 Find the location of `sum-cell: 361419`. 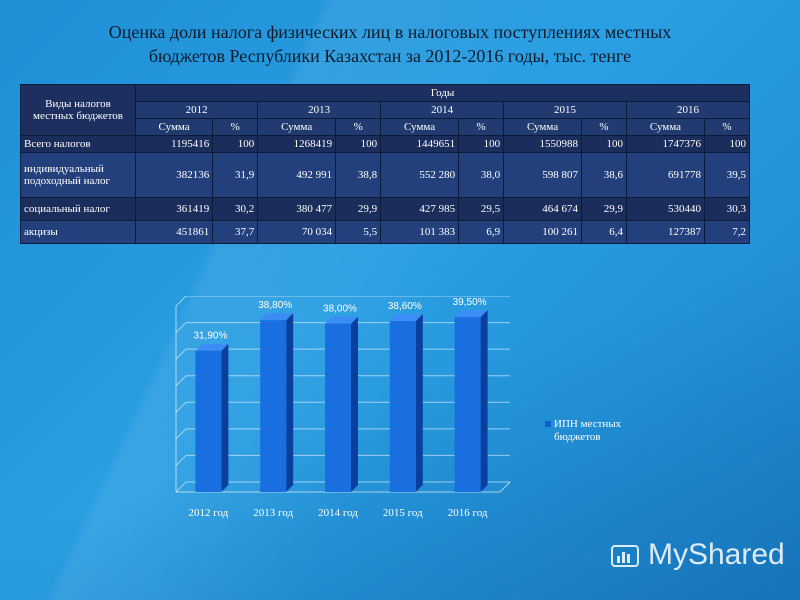

sum-cell: 361419 is located at coordinates (174, 209).